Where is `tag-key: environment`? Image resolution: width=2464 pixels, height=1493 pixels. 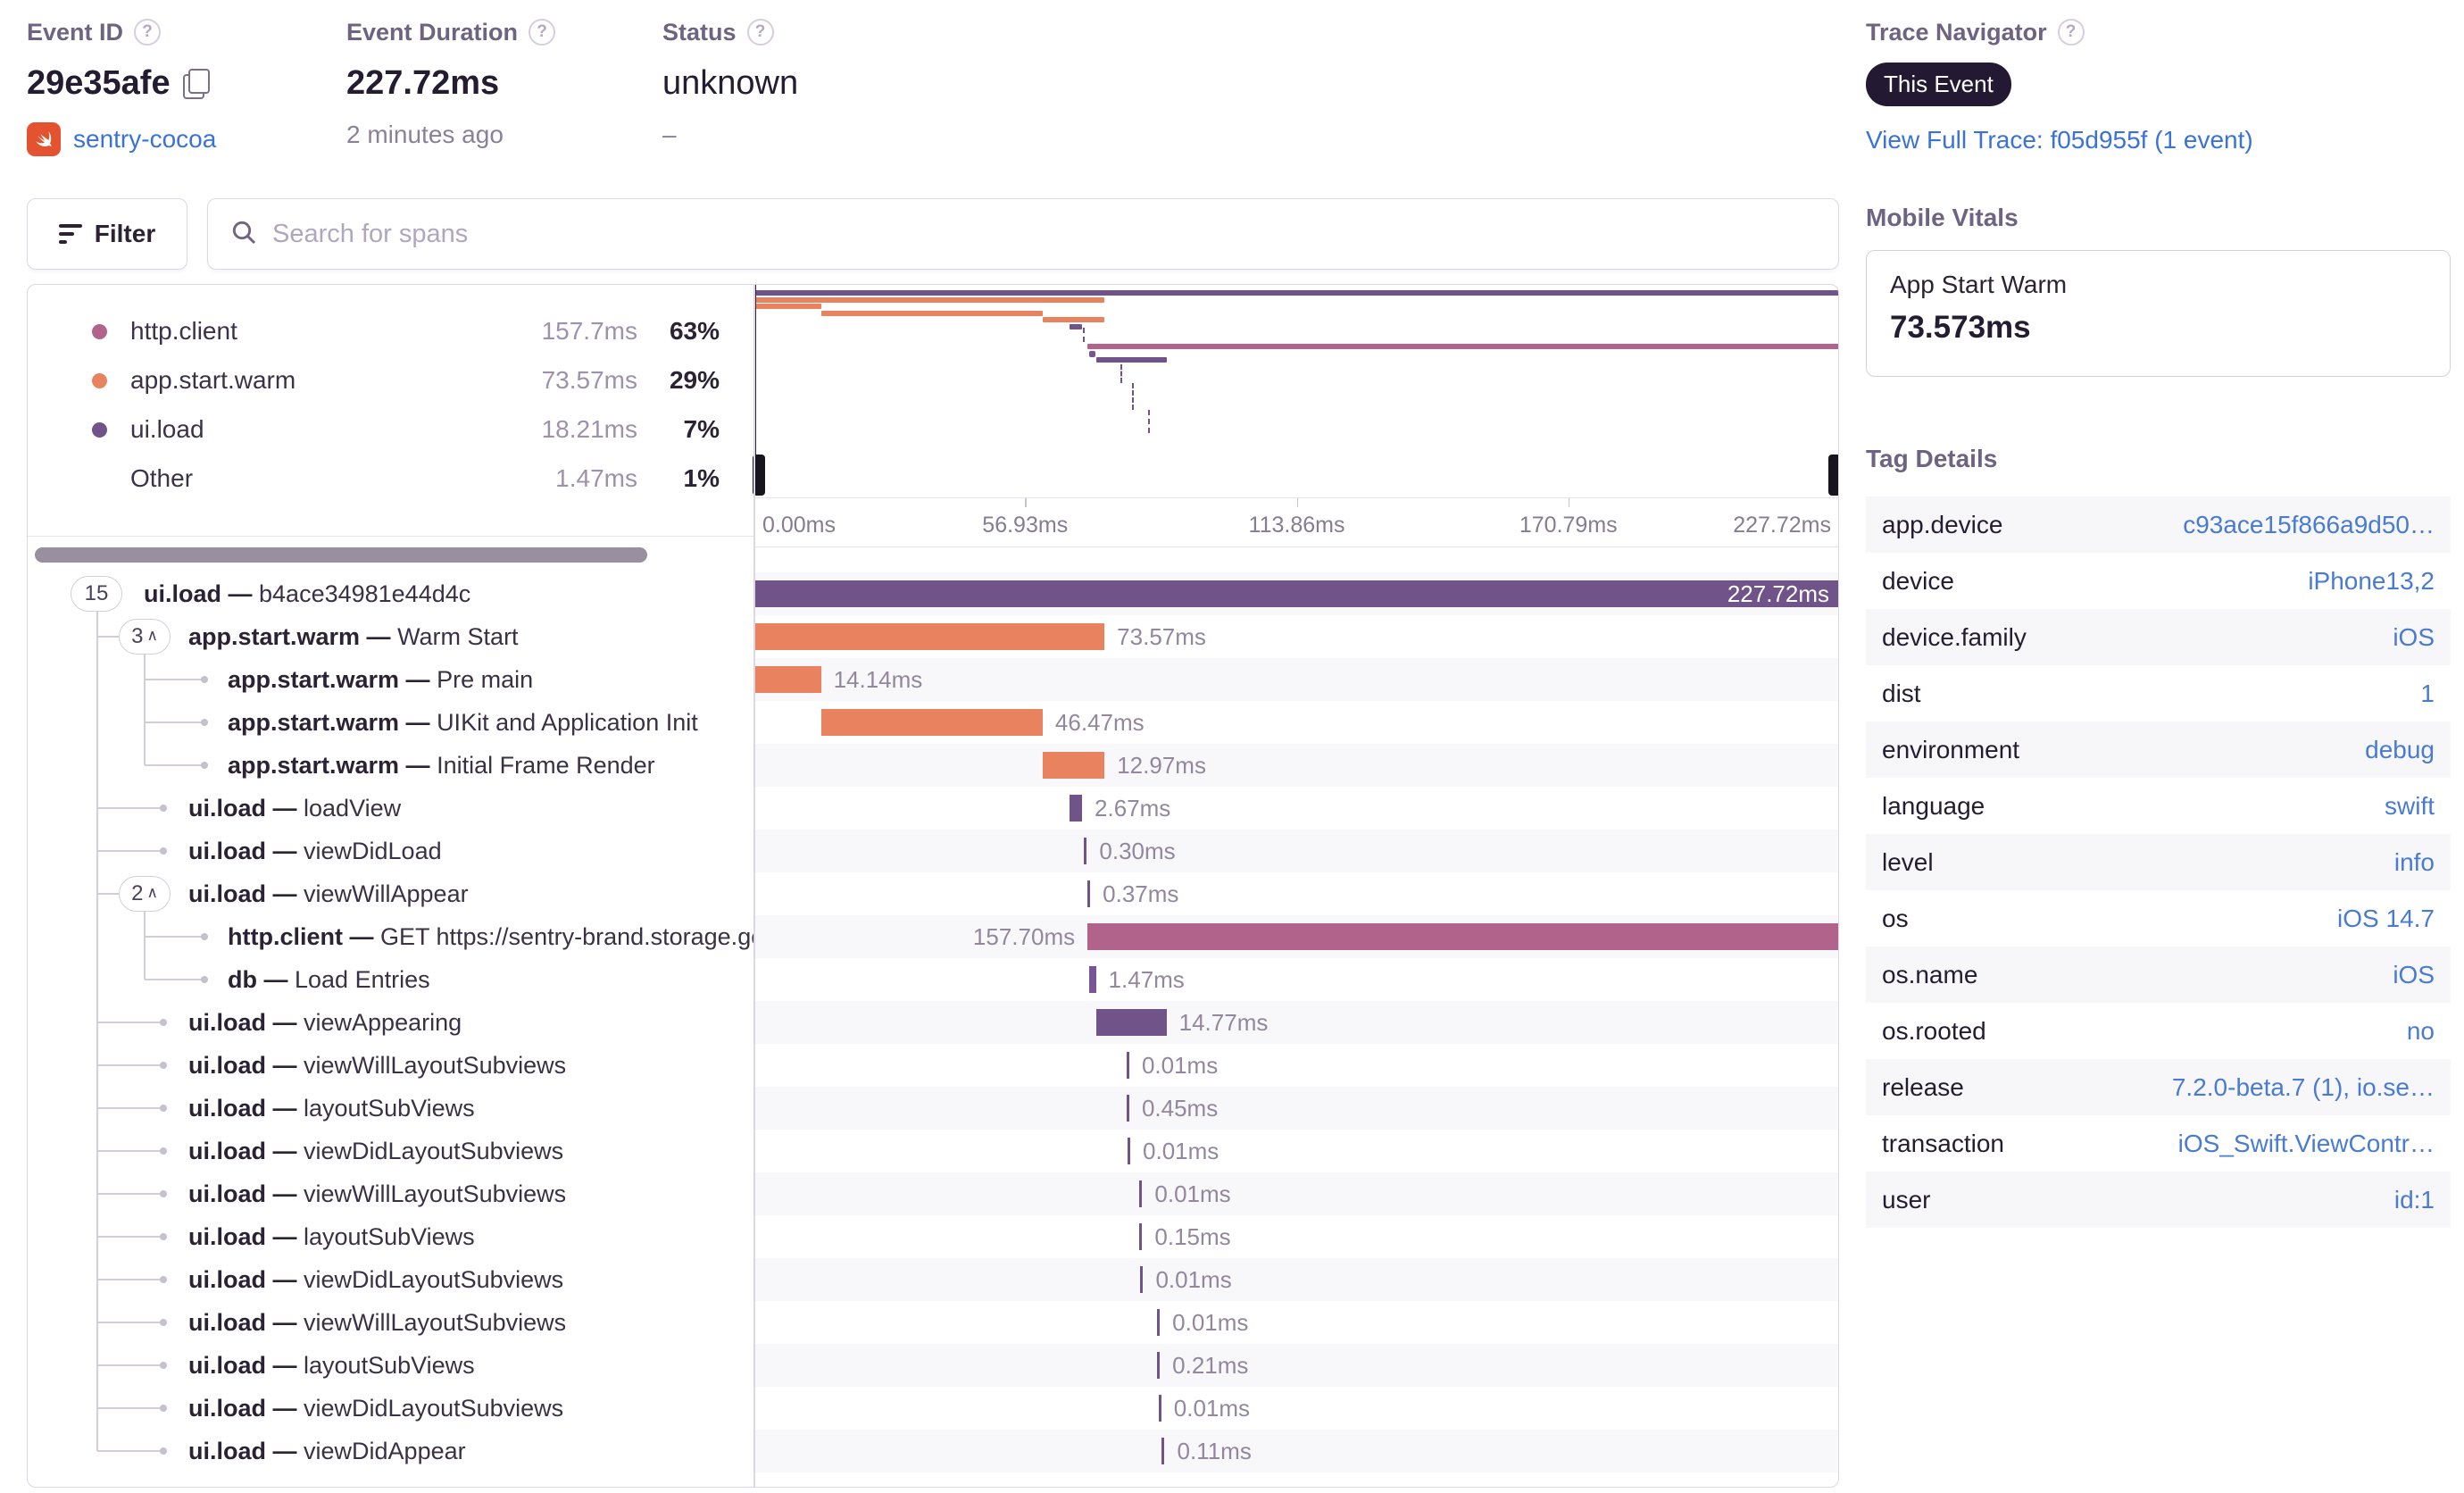 tag-key: environment is located at coordinates (1951, 749).